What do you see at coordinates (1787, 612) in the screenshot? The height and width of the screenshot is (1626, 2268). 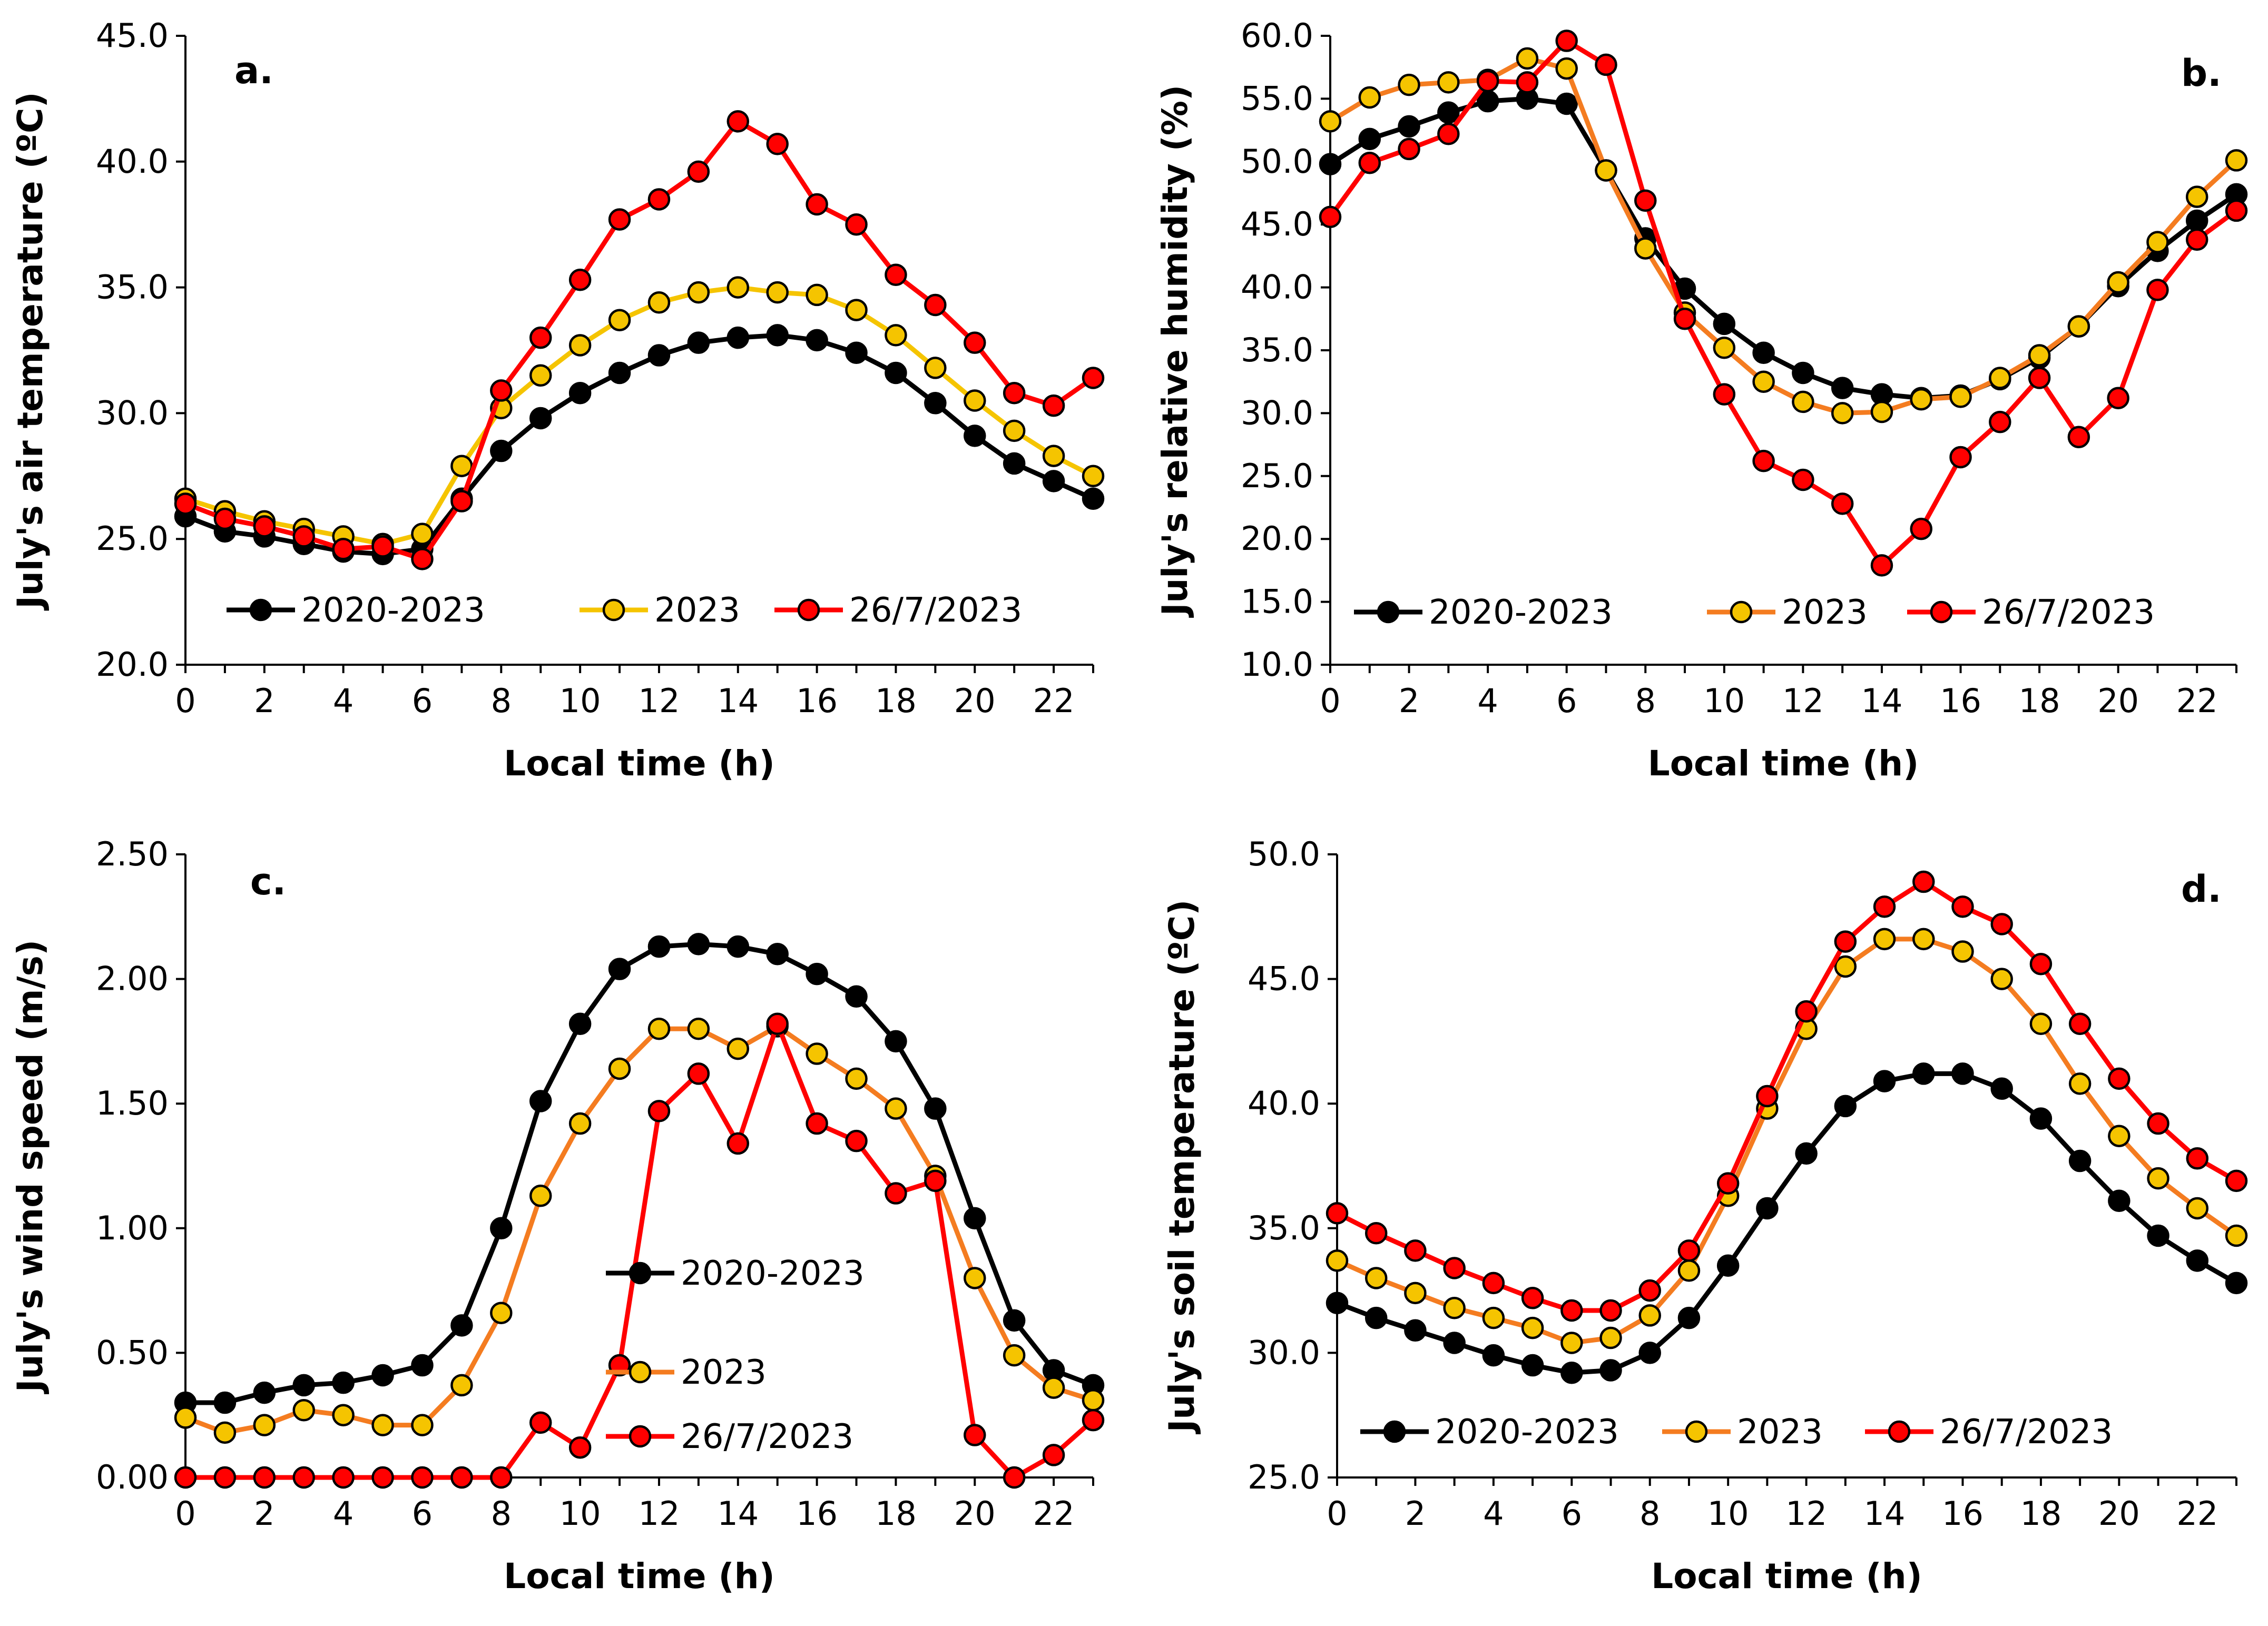 I see `legend-item-2023: 2023` at bounding box center [1787, 612].